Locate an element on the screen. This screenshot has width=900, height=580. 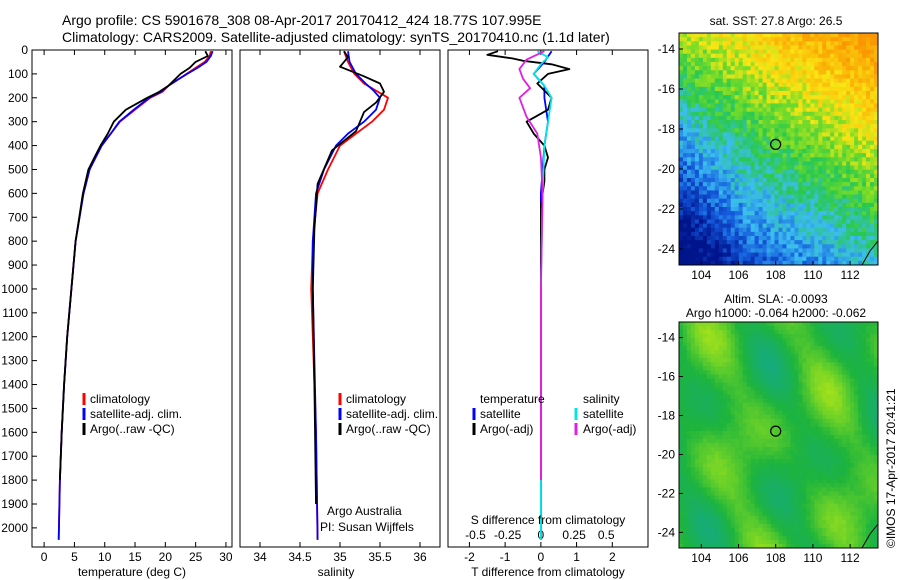
y-tick-label: 1300 is located at coordinates (14, 361).